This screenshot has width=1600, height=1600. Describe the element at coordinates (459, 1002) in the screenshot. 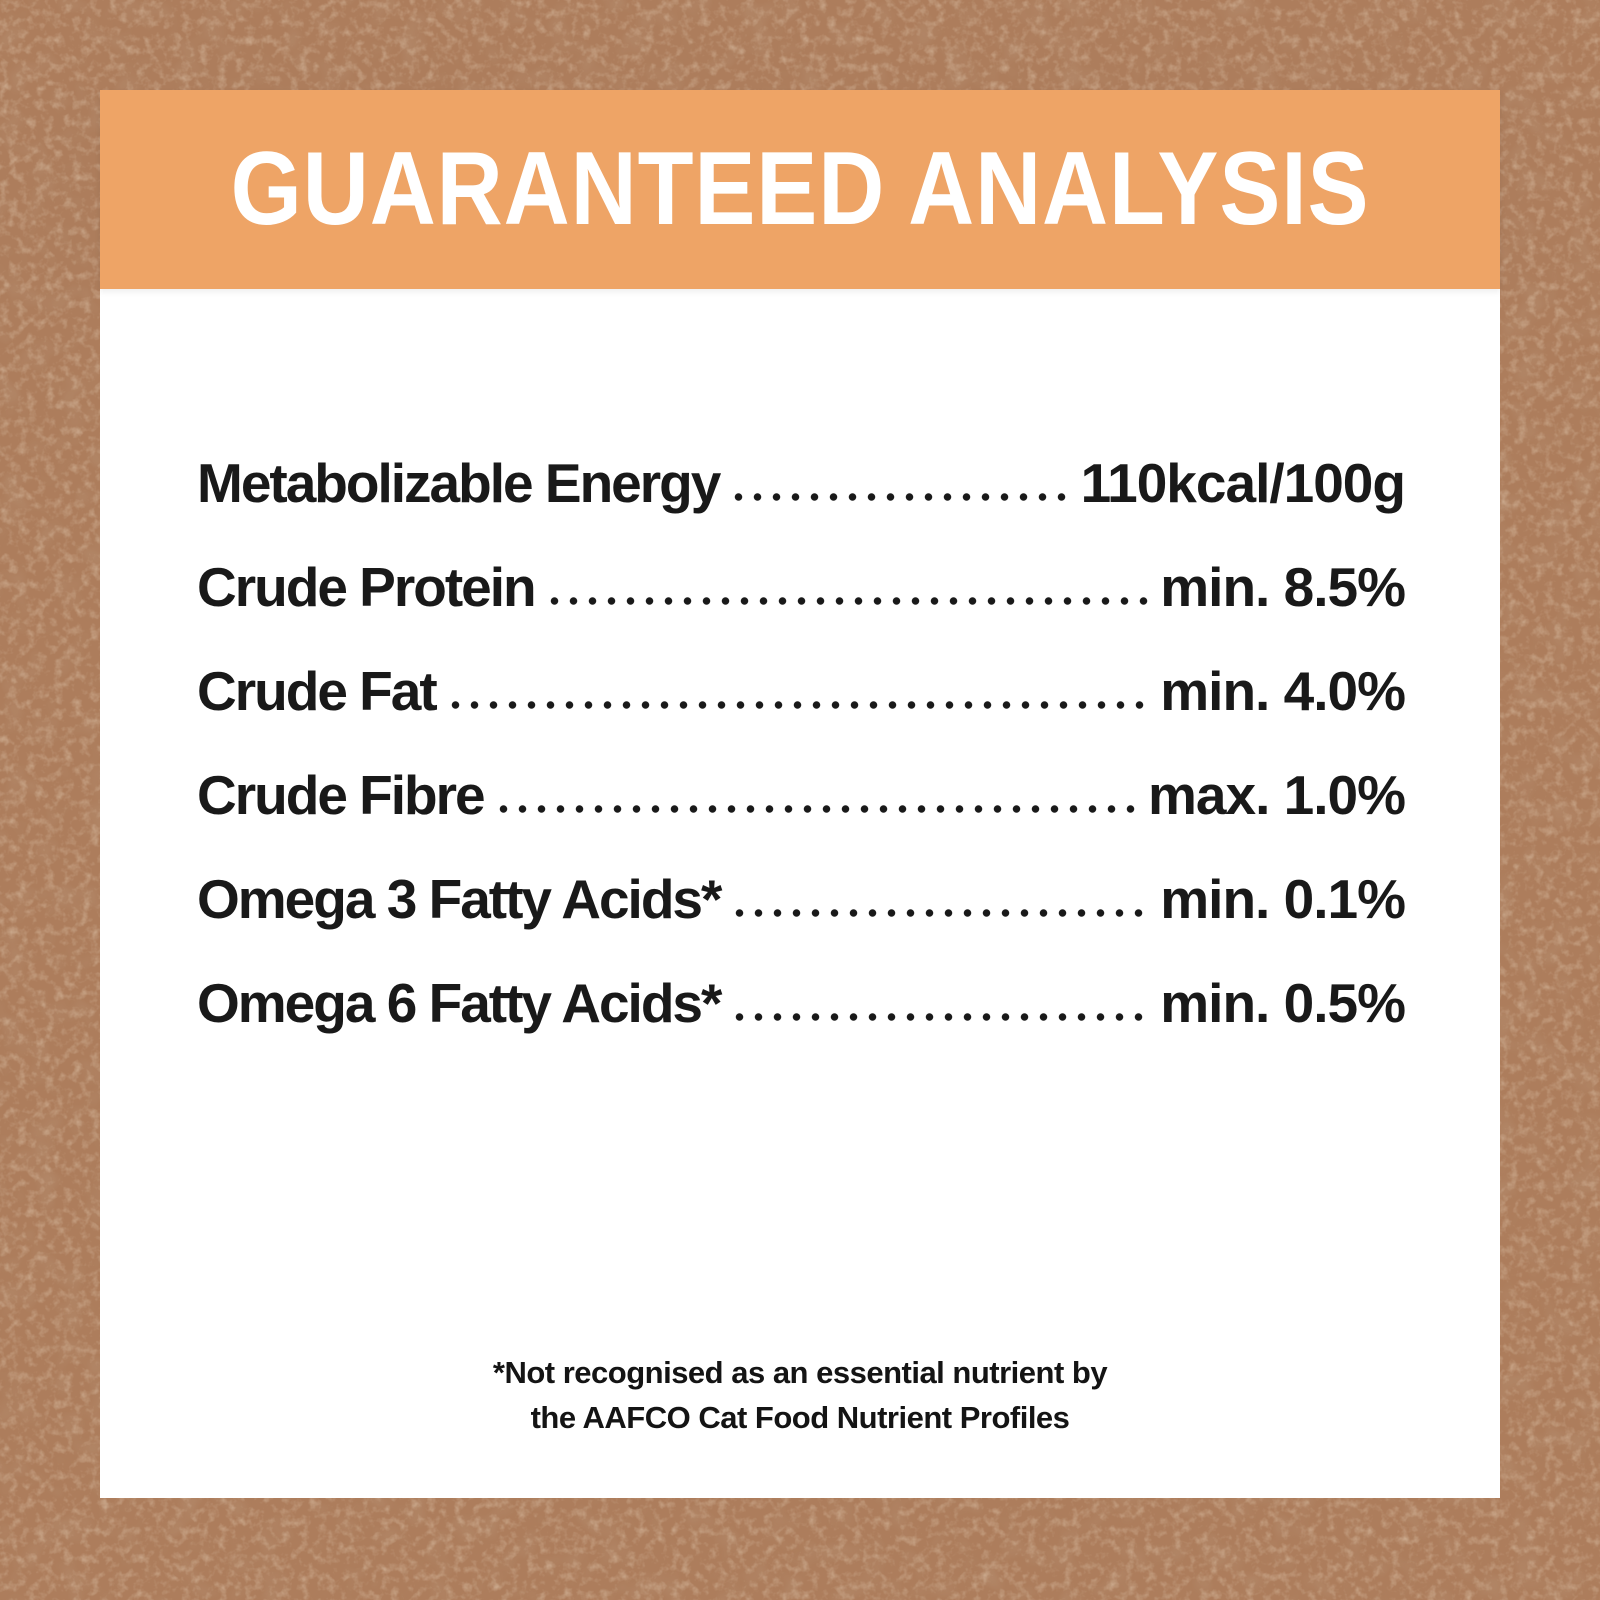

I see `nutrient-name: Omega 6 Fatty Acids*` at that location.